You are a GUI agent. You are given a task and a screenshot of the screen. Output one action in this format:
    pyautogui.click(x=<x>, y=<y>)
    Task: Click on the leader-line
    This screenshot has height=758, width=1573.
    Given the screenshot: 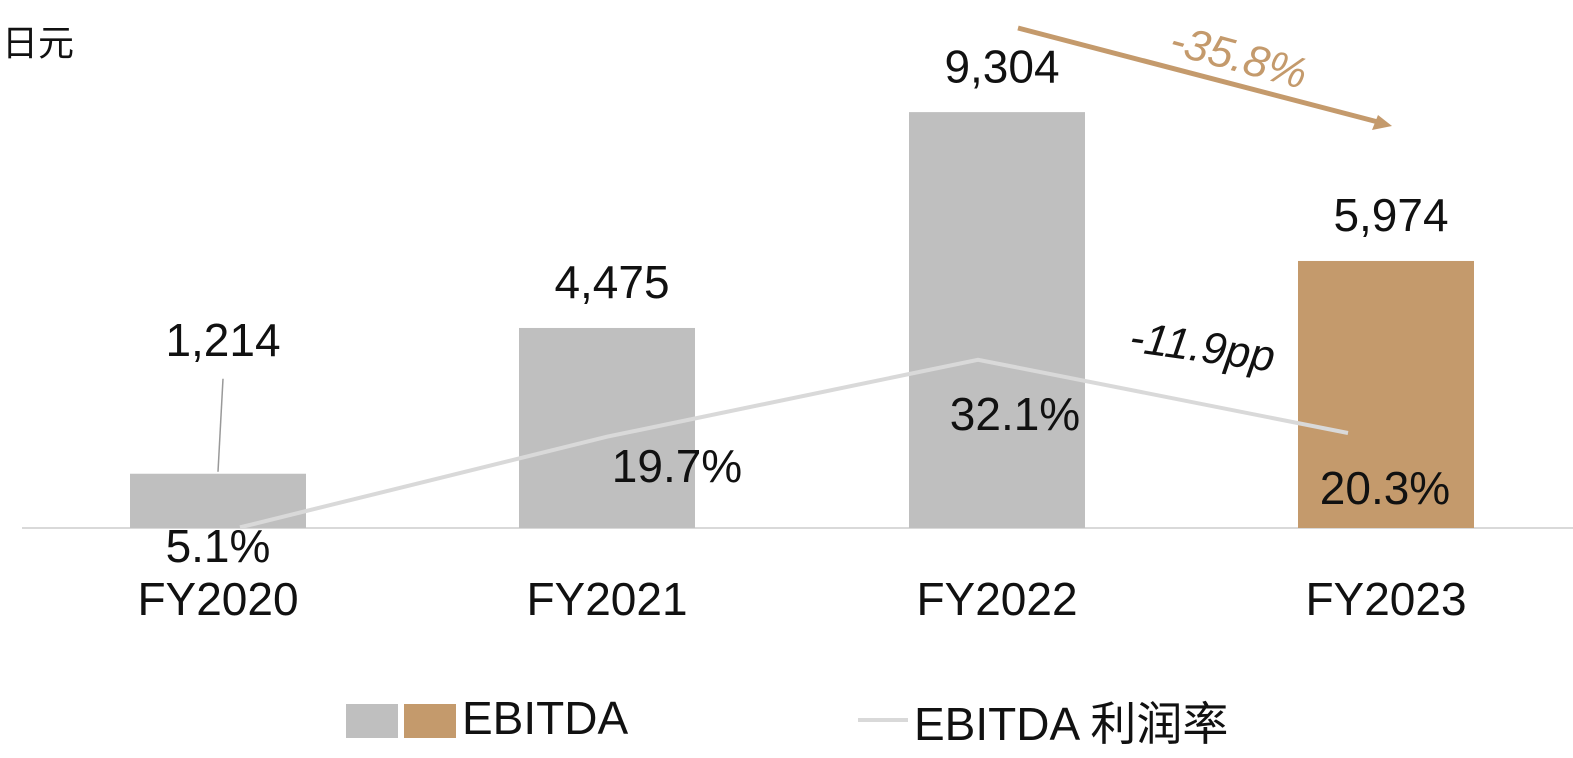 What is the action you would take?
    pyautogui.click(x=220, y=425)
    